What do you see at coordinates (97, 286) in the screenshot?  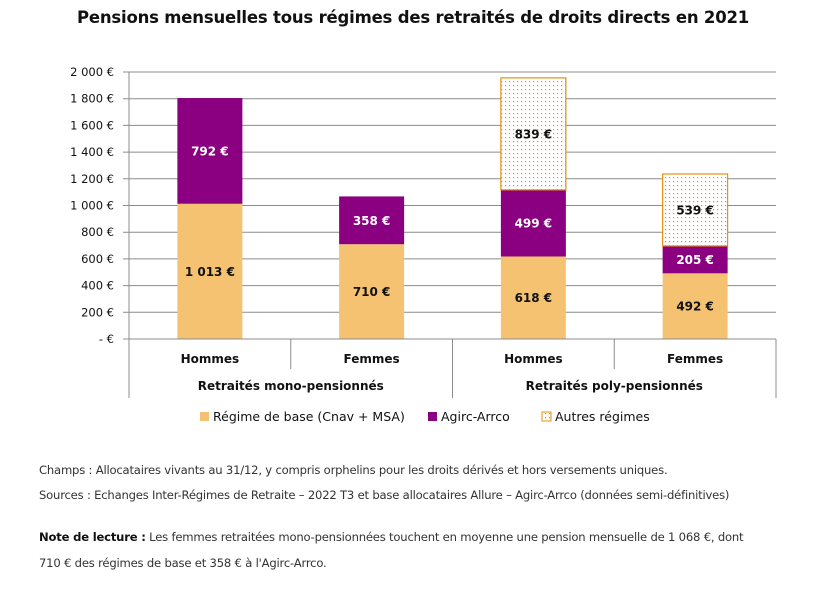 I see `y-tick-label: 400 €` at bounding box center [97, 286].